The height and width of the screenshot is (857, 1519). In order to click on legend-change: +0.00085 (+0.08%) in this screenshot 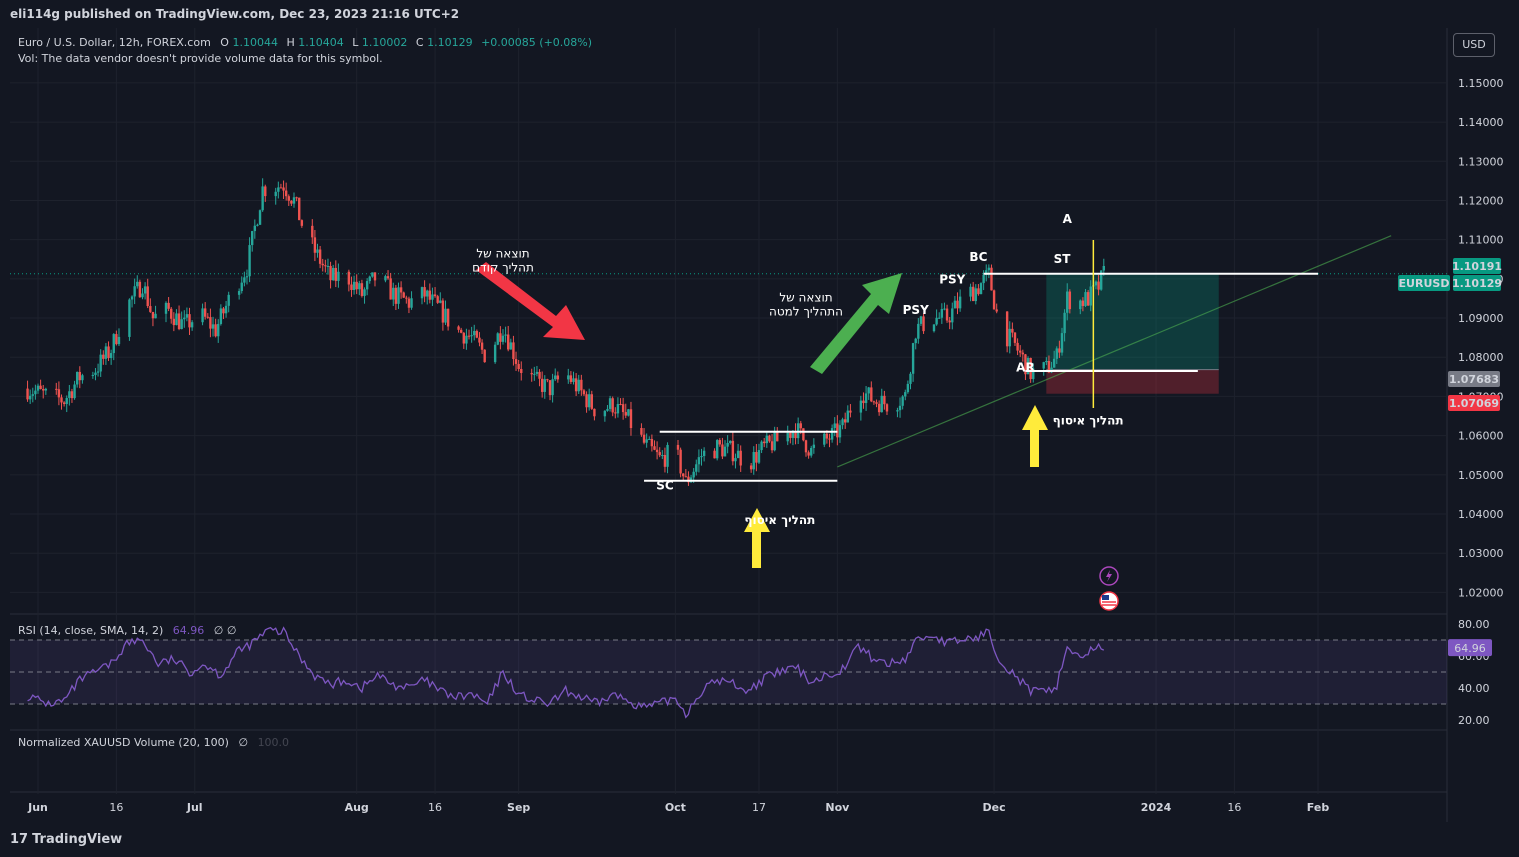, I will do `click(536, 42)`.